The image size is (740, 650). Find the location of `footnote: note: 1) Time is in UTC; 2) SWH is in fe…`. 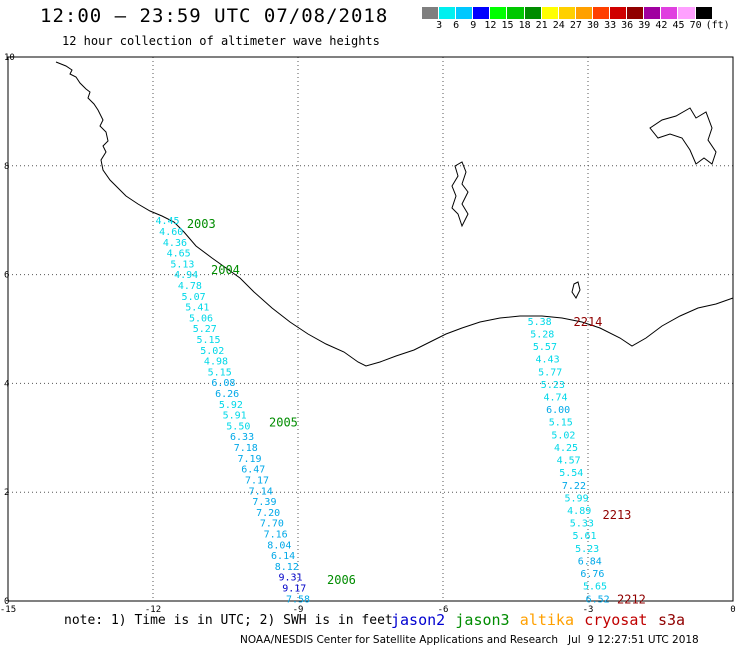

footnote: note: 1) Time is in UTC; 2) SWH is in fe… is located at coordinates (228, 620).